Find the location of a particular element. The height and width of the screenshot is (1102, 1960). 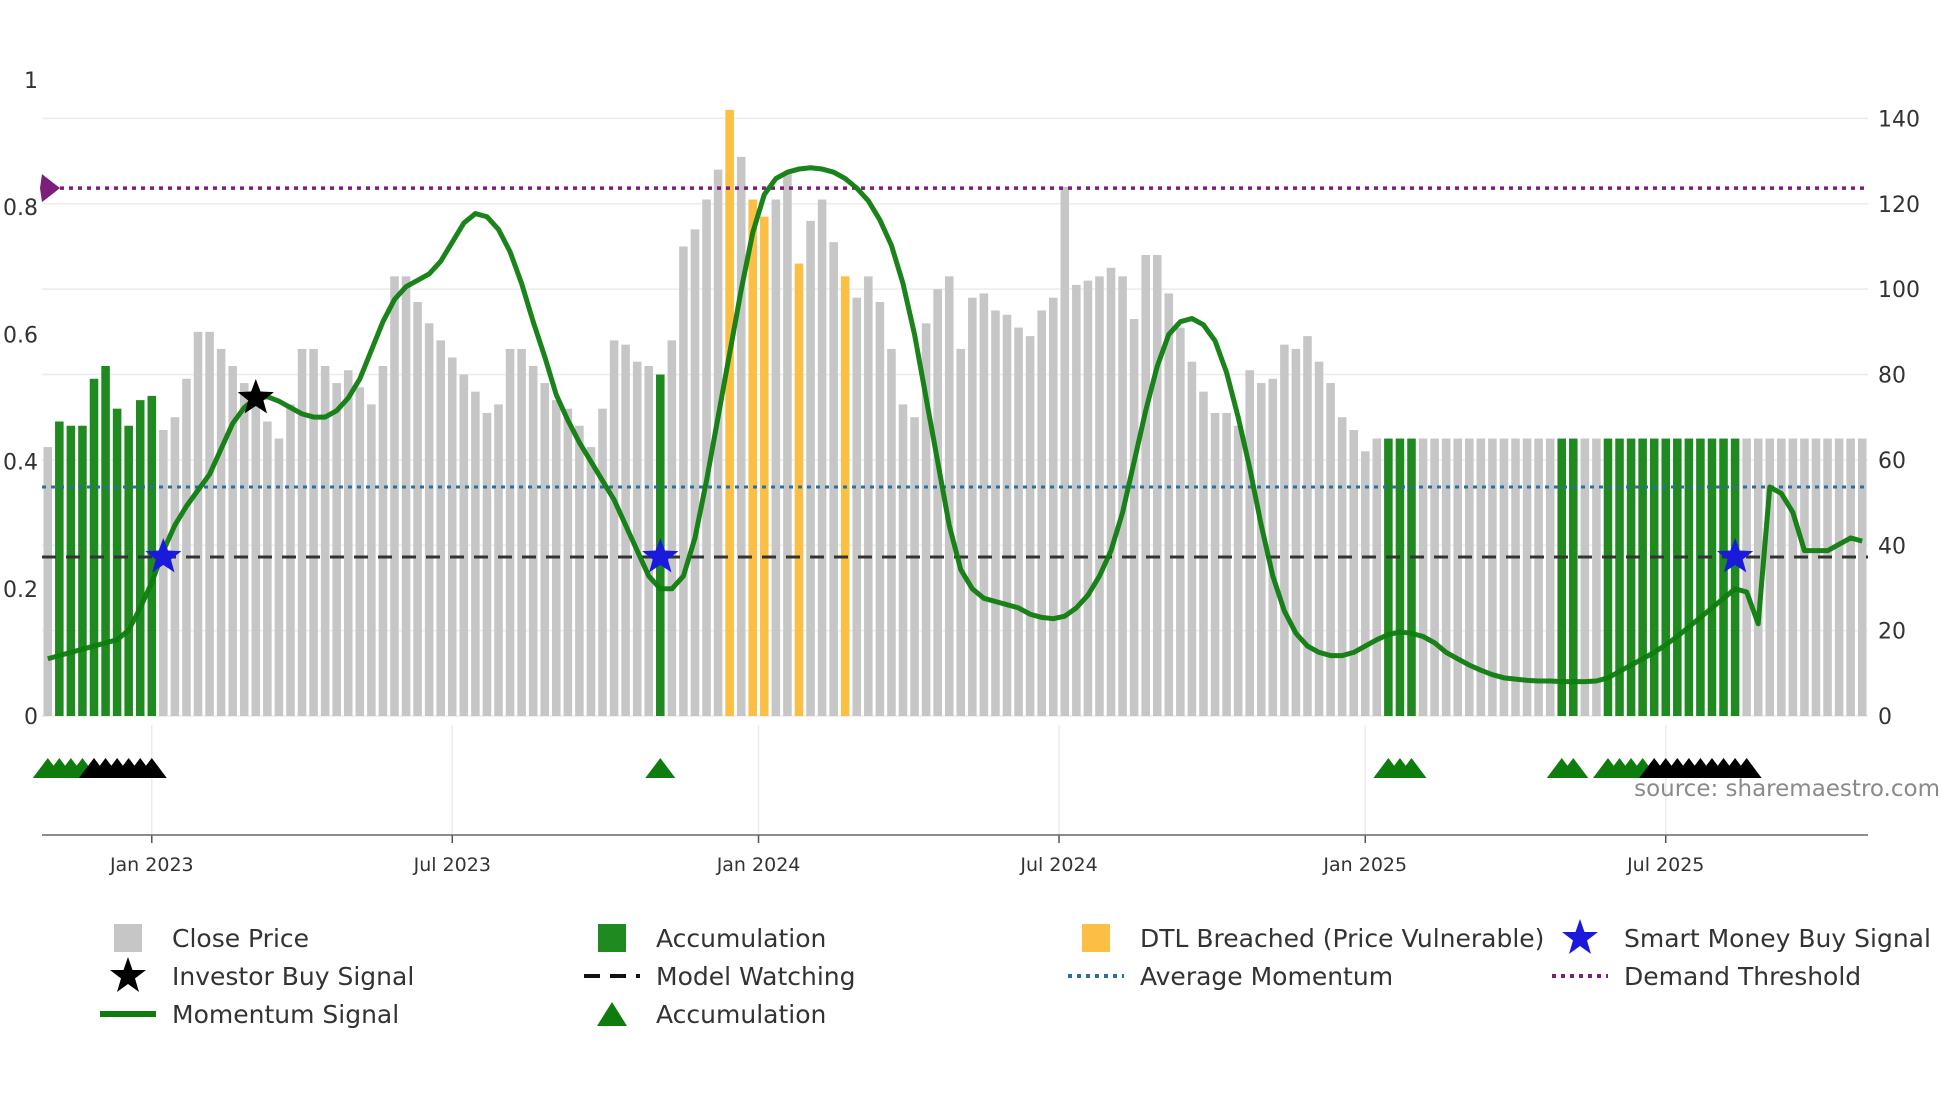

date-tick-label: Jul 2024 is located at coordinates (1058, 865).